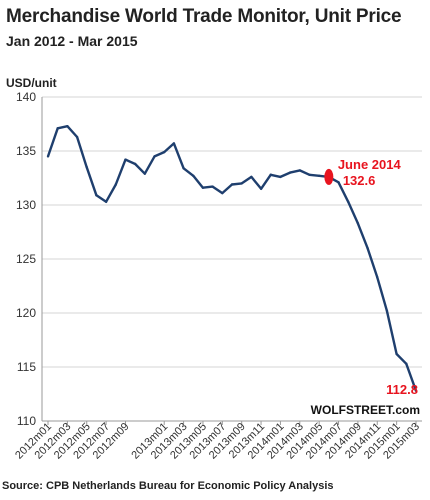  I want to click on chart-subtitle: Jan 2012 - Mar 2015, so click(72, 41).